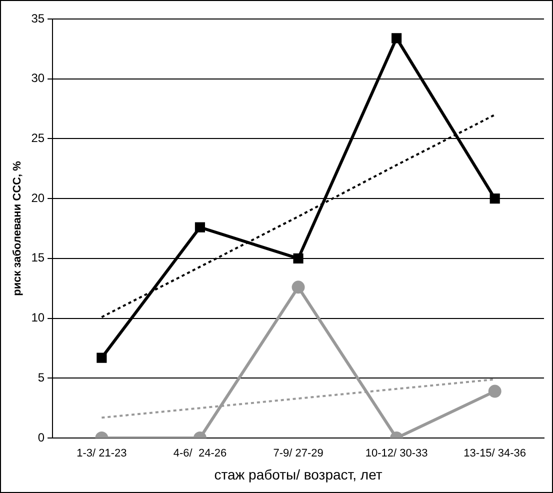 The width and height of the screenshot is (553, 493). I want to click on x-tick-label: 1-3/ 21-23, so click(101, 454).